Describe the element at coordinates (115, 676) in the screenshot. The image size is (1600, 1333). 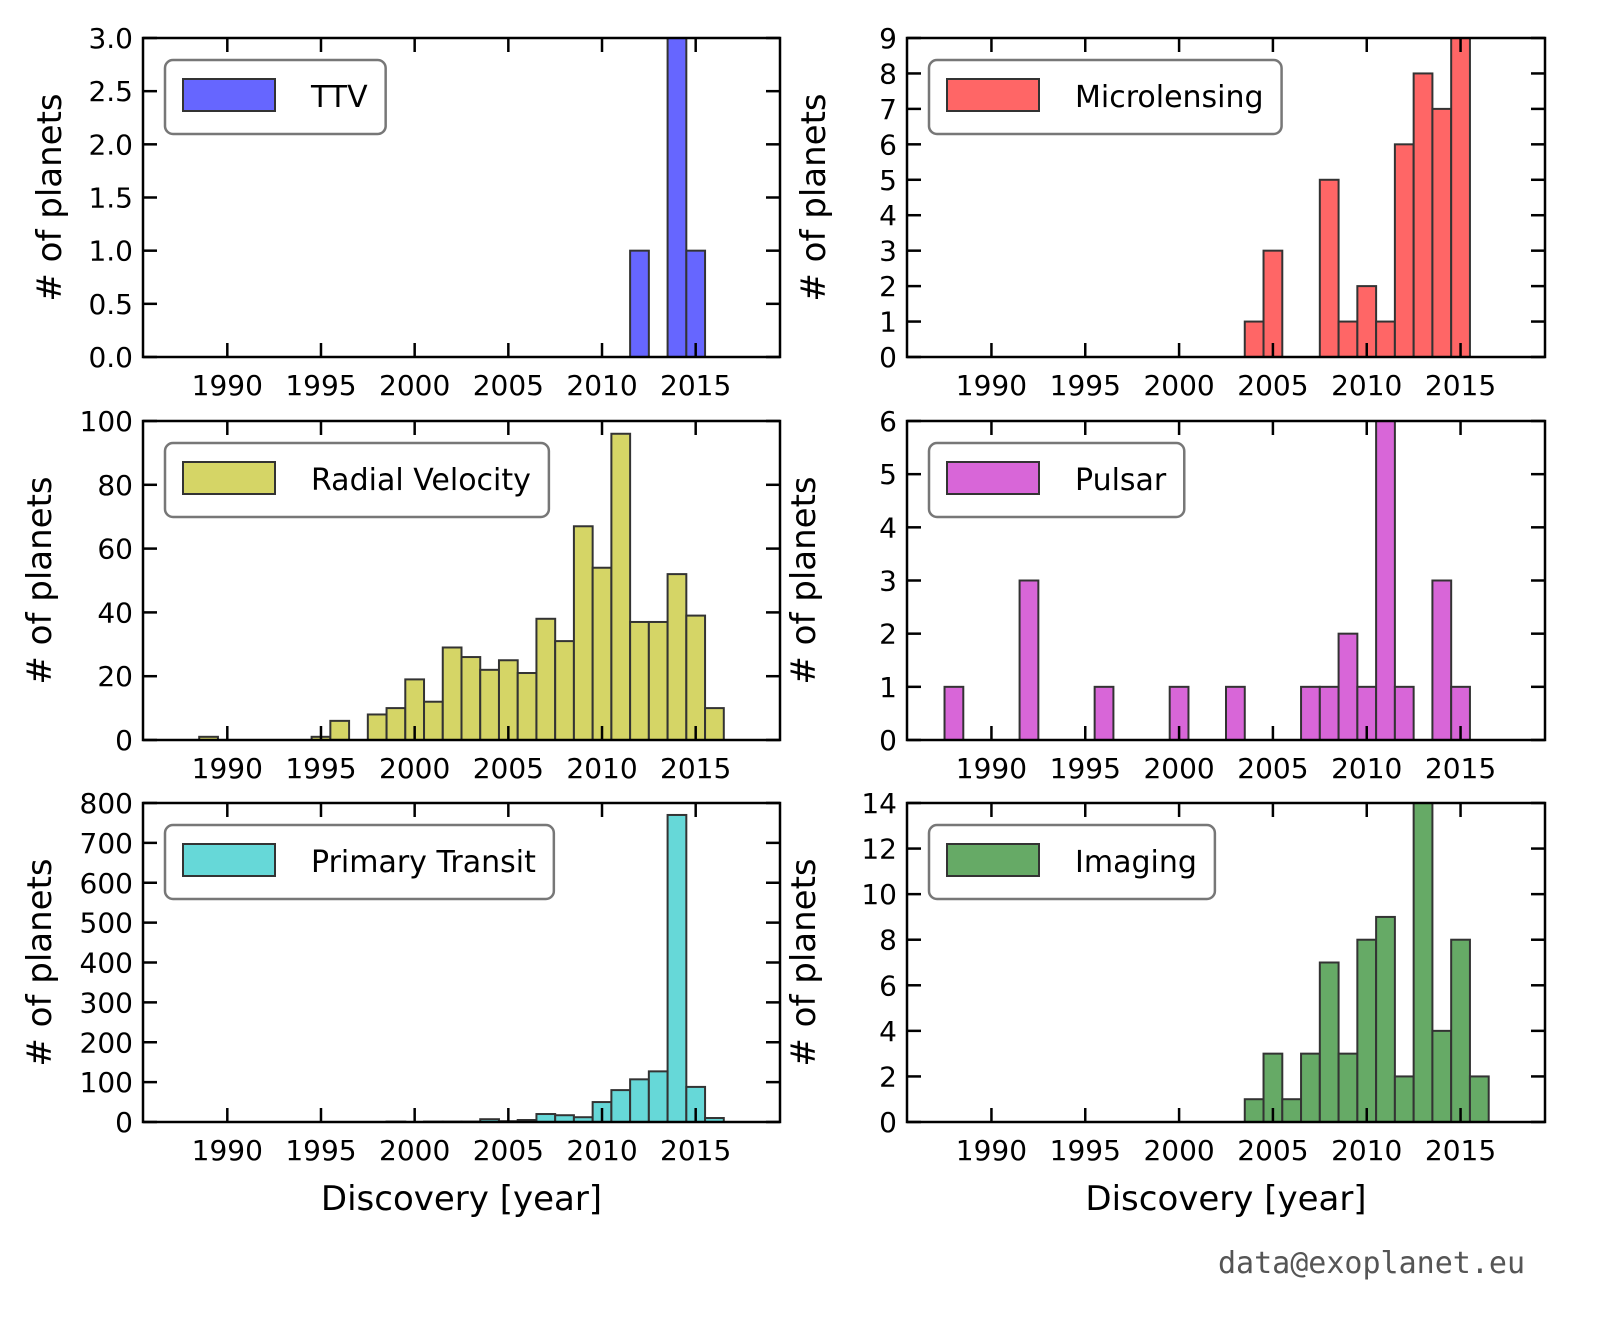
I see `y-tick-label: 20` at that location.